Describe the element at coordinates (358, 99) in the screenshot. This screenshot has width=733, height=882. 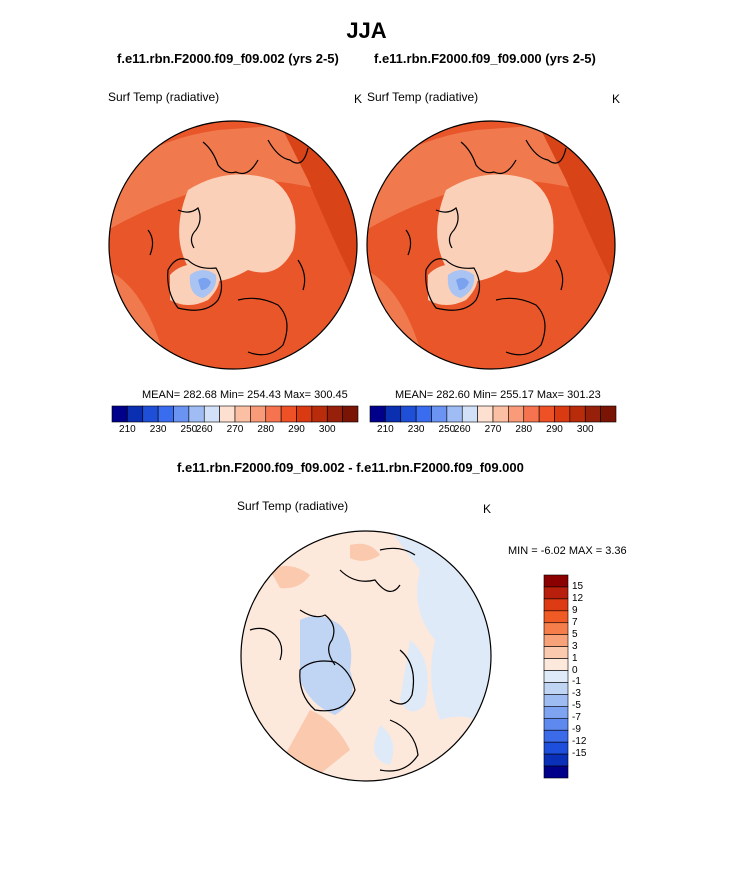
I see `panel-1-units-label: K` at that location.